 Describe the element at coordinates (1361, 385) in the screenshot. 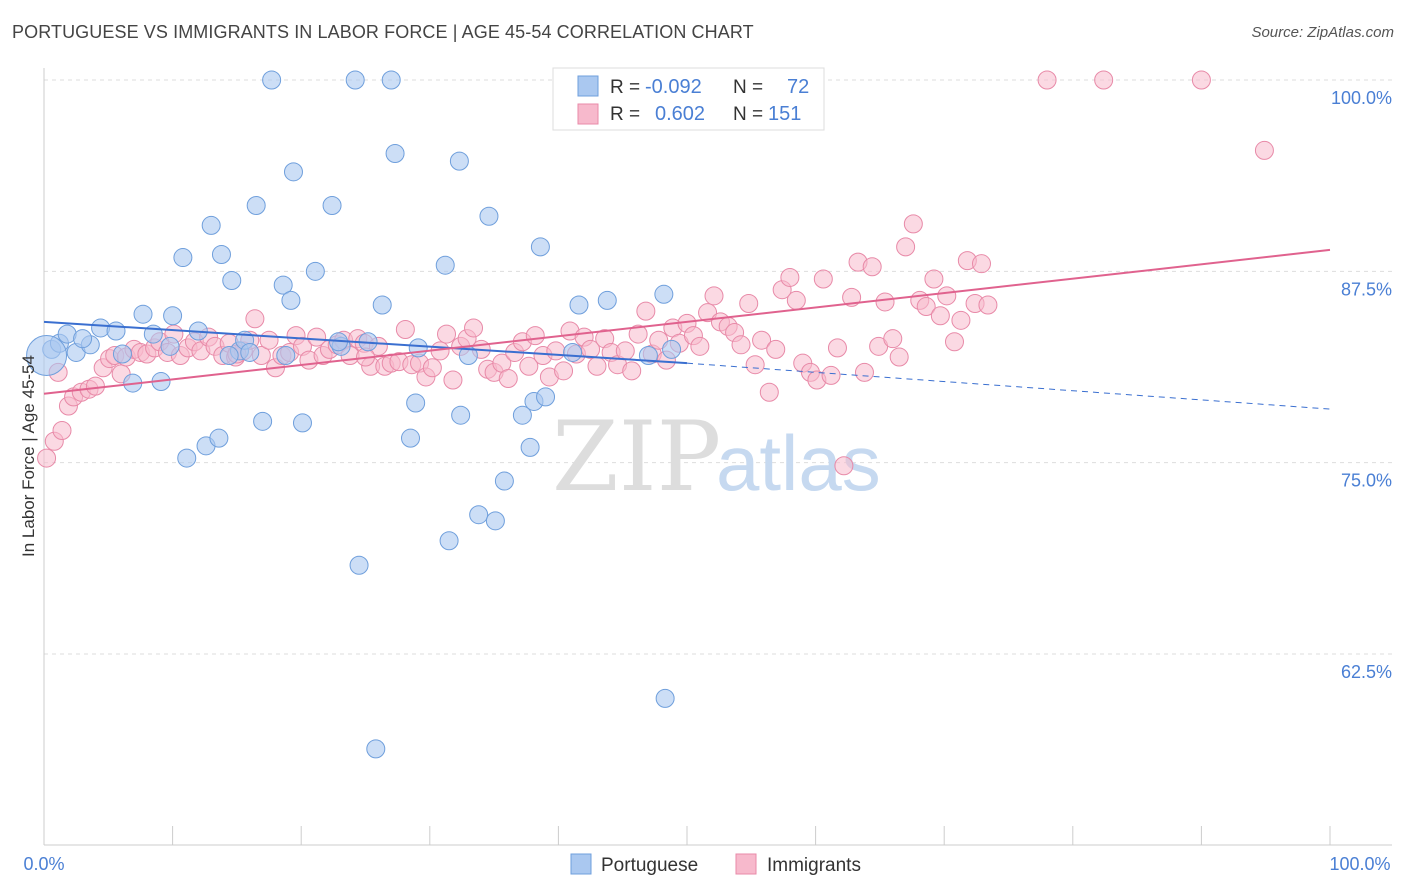

I see `y-tick-labels: 62.5% 75.0% 87.5% 100.0%` at that location.